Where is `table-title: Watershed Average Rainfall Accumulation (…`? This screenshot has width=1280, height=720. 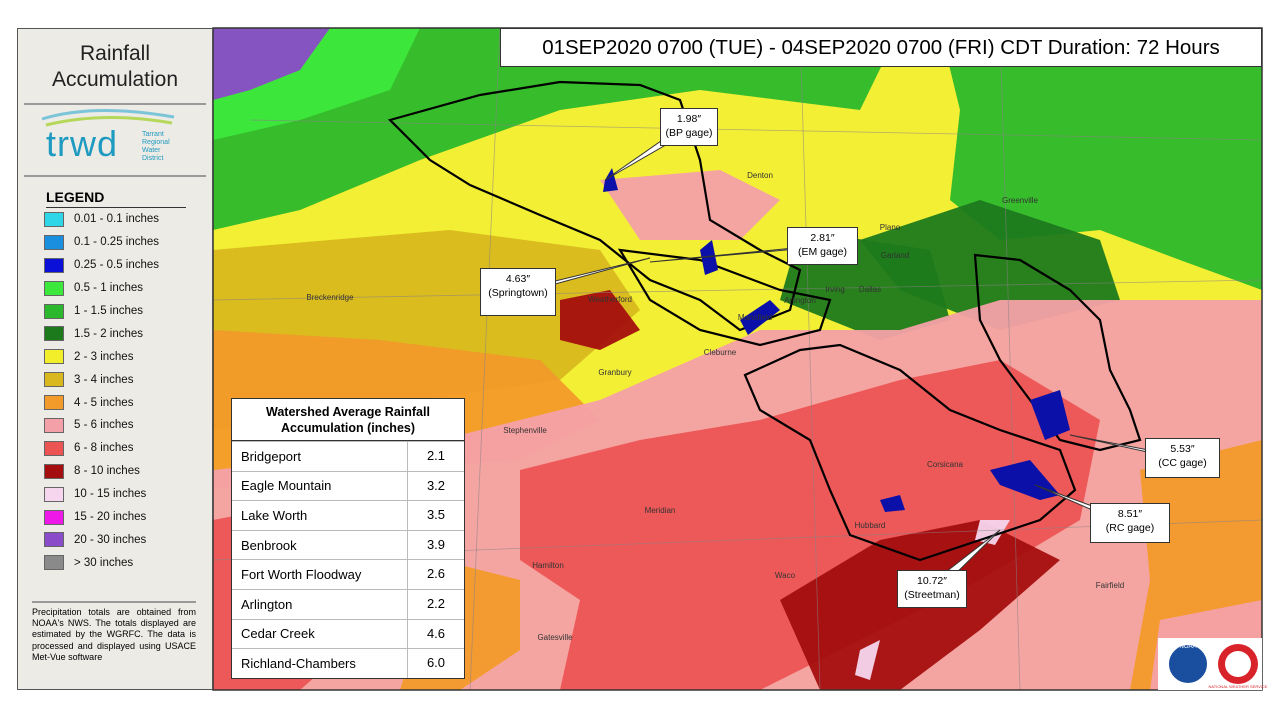
table-title: Watershed Average Rainfall Accumulation (… is located at coordinates (348, 420).